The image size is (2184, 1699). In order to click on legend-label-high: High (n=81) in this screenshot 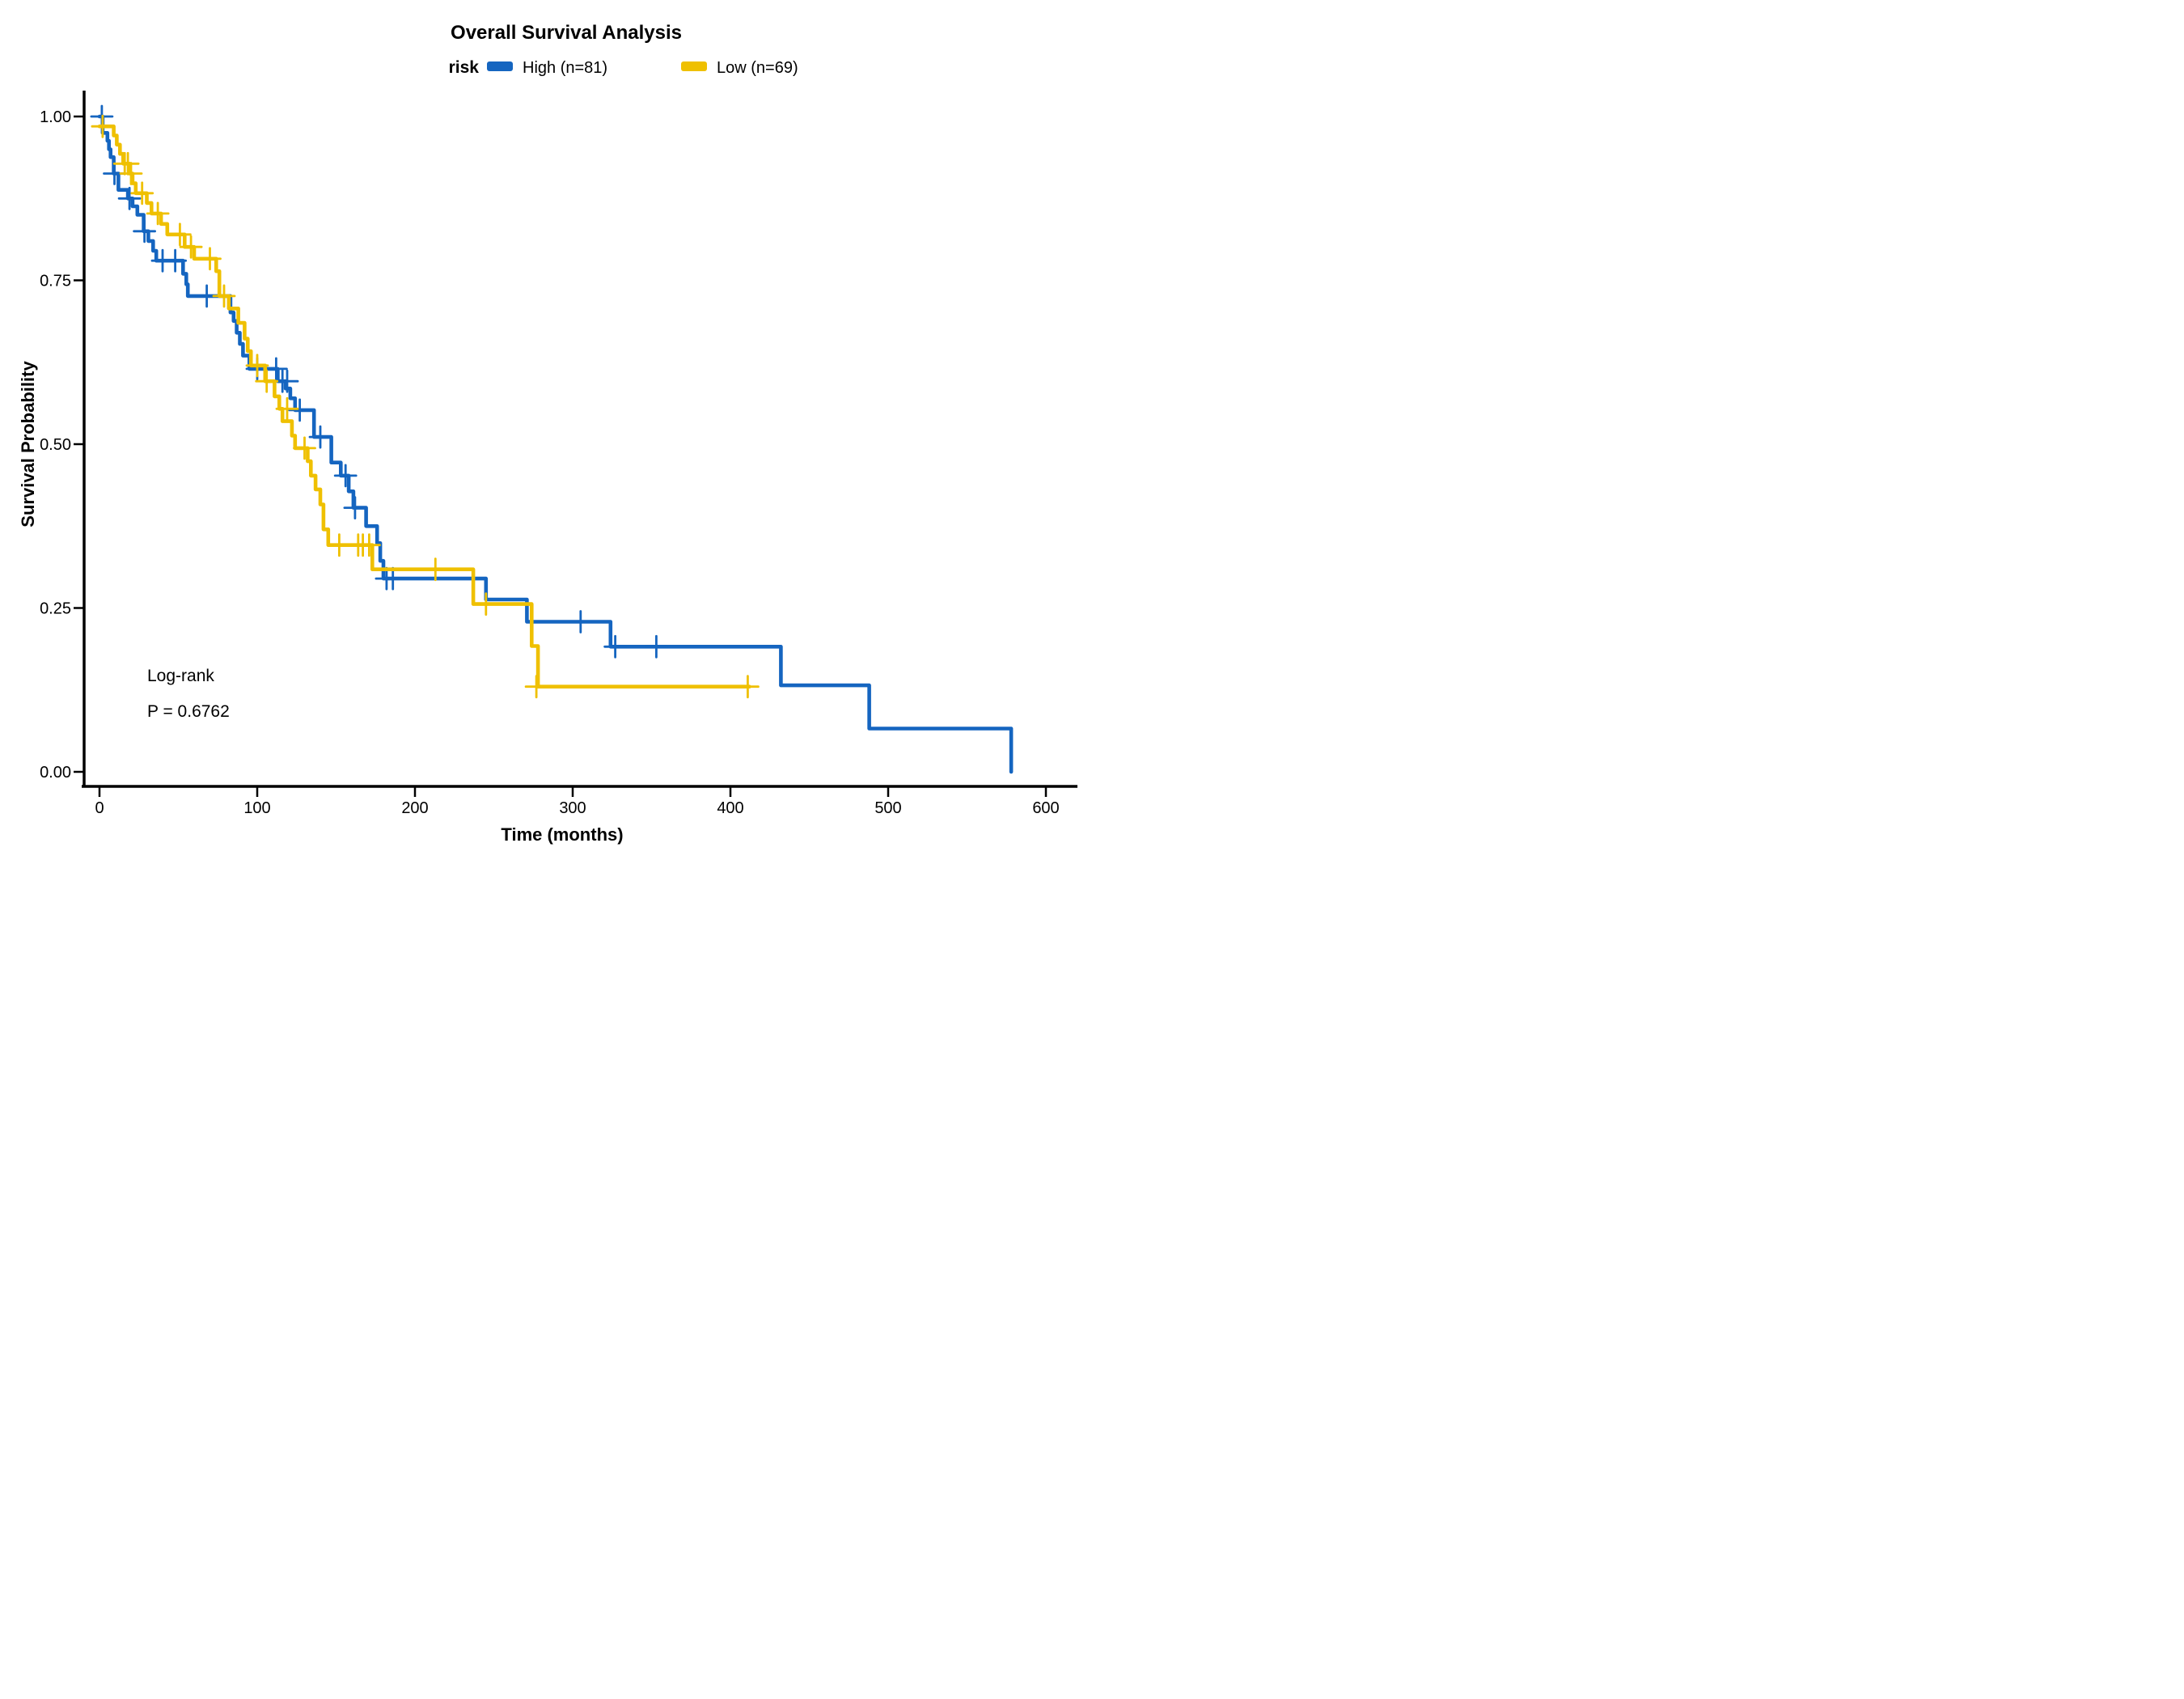, I will do `click(565, 68)`.